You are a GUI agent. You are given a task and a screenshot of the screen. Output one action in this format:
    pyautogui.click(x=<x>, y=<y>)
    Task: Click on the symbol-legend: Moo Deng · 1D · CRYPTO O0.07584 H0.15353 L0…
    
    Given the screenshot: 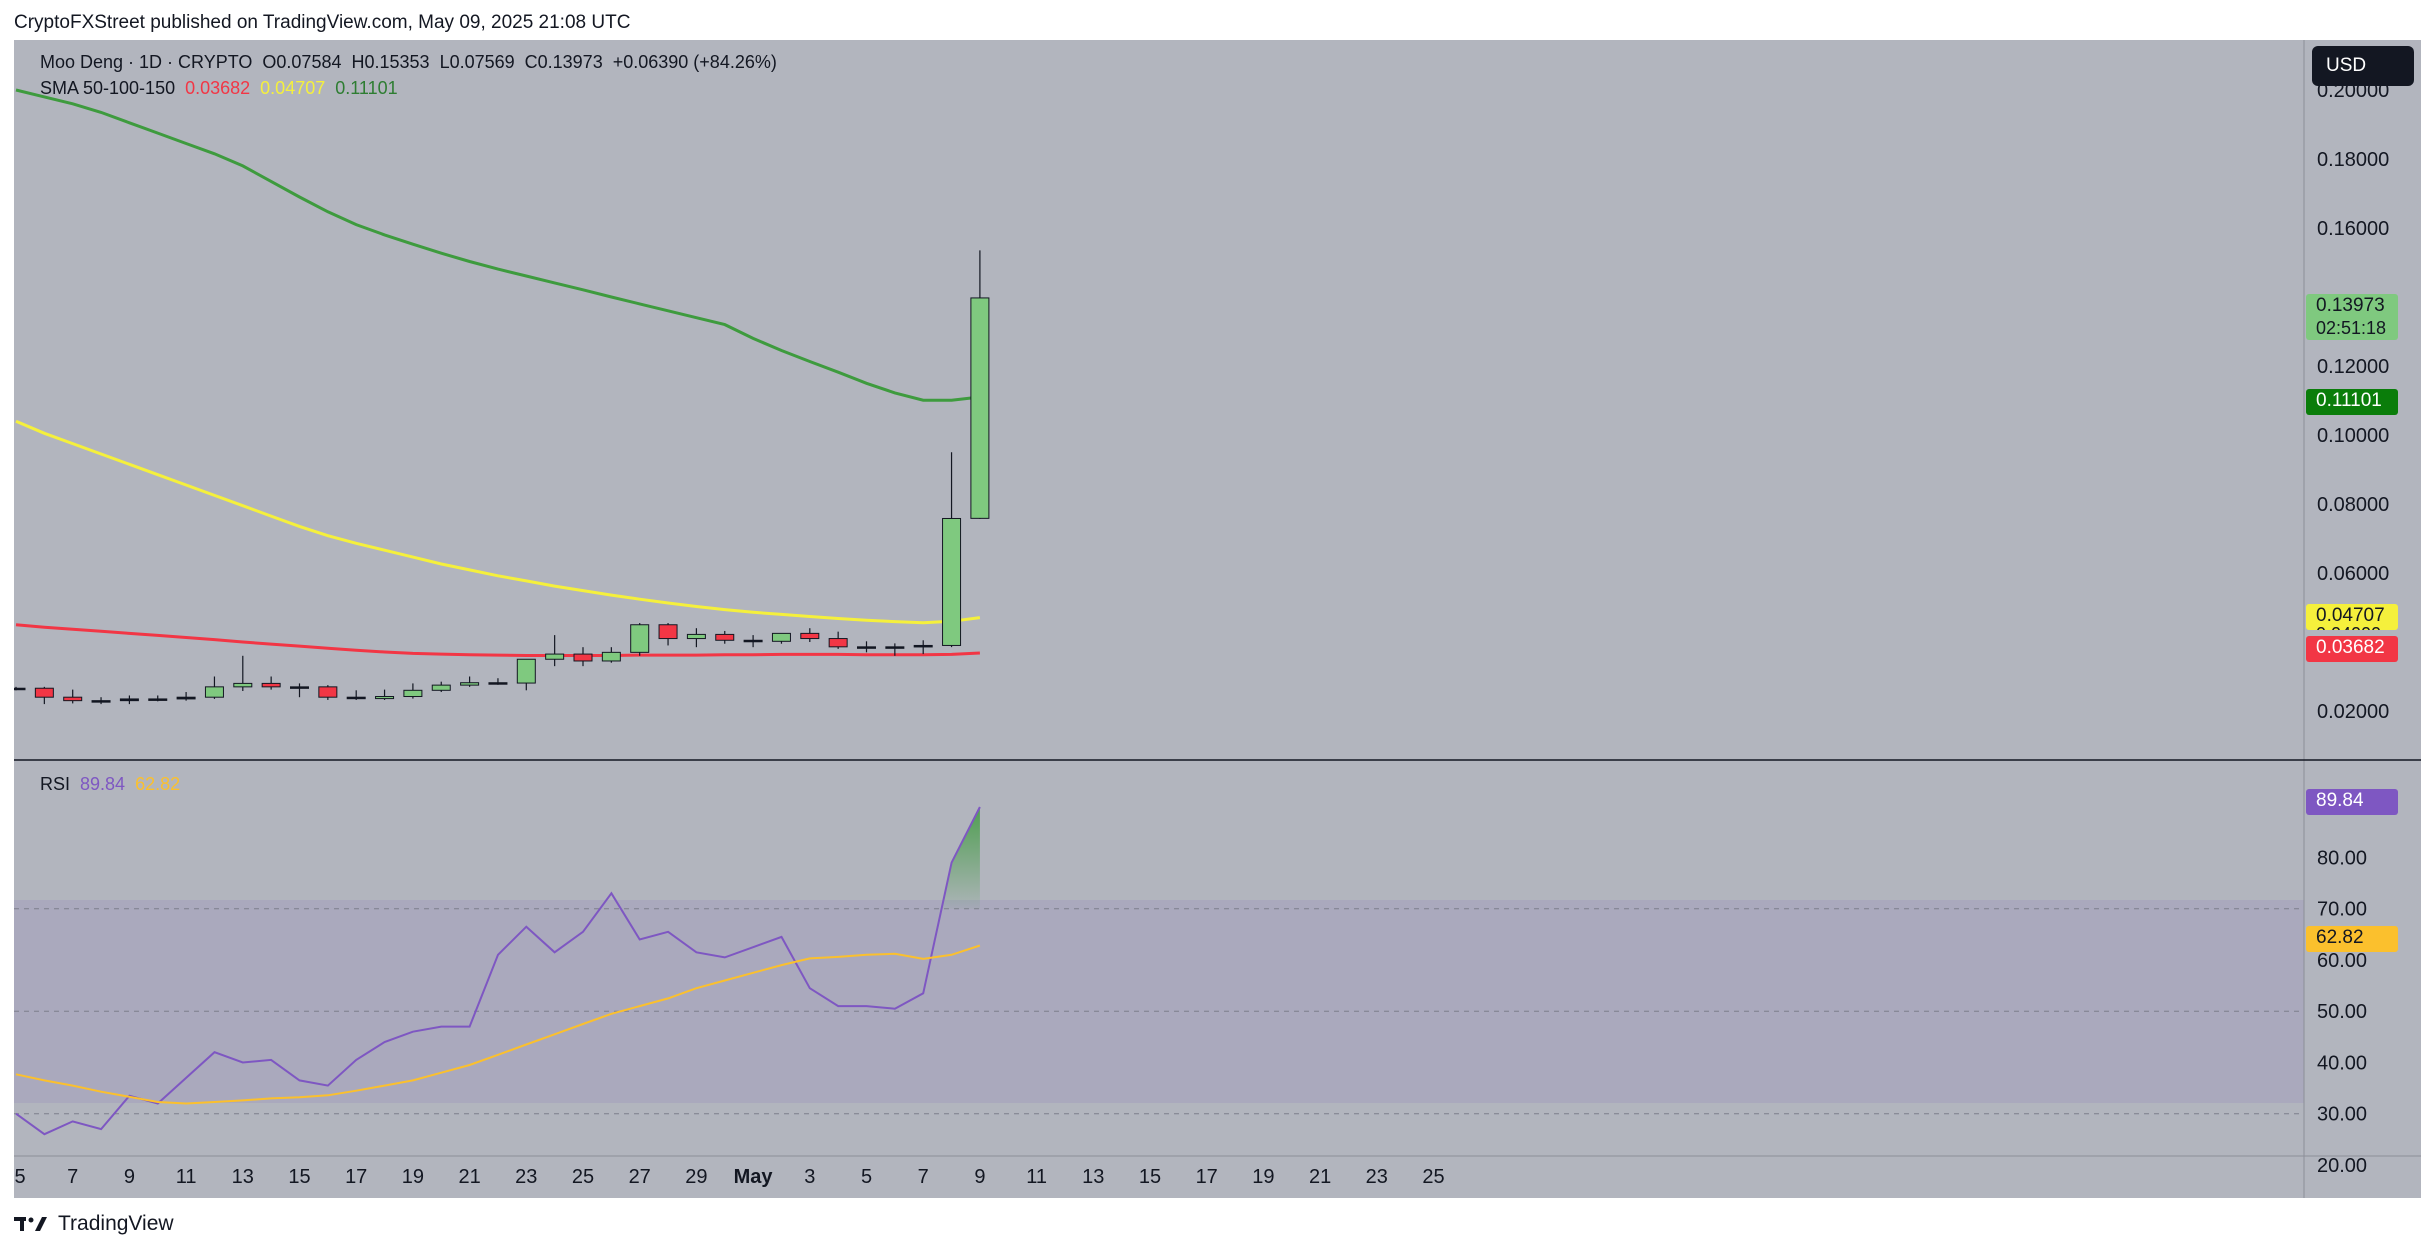 What is the action you would take?
    pyautogui.click(x=413, y=62)
    